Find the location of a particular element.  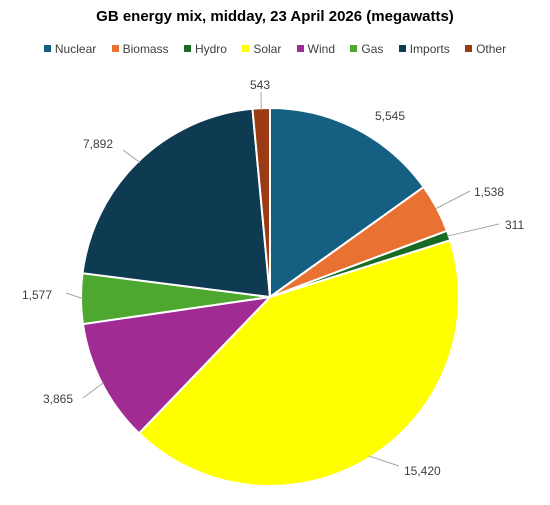

data-label-wind: 3,865 is located at coordinates (58, 399).